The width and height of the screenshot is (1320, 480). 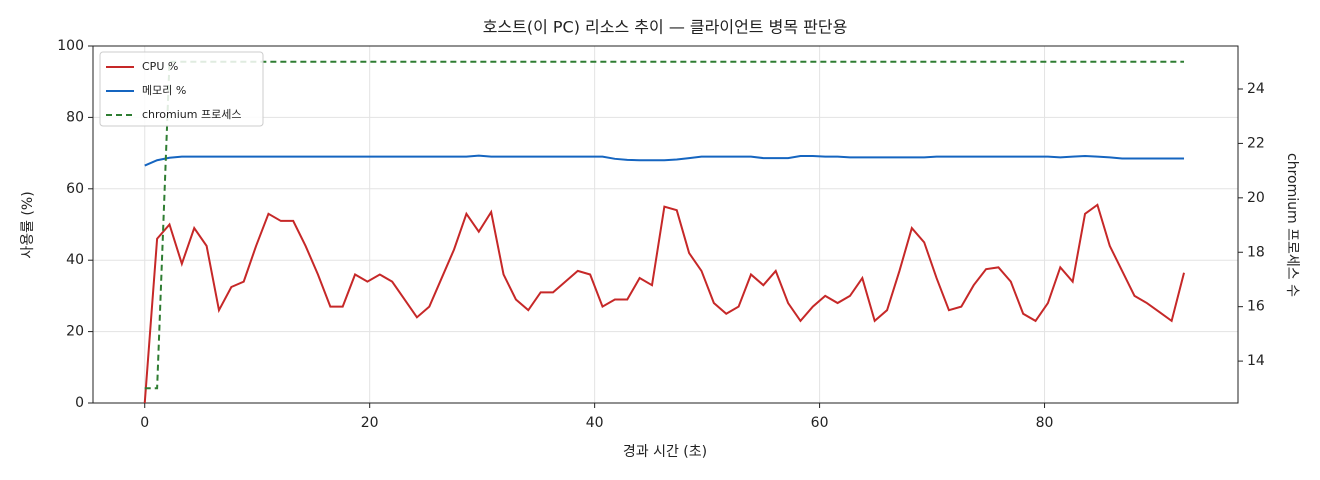 I want to click on series-line, so click(x=664, y=160).